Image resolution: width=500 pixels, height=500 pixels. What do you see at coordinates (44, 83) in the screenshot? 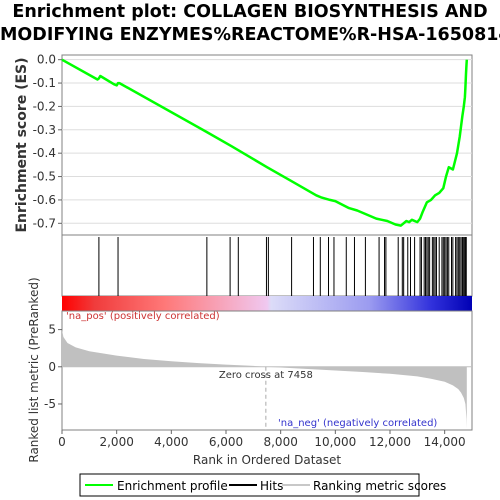
I see `es-ytick-label: -0.1` at bounding box center [44, 83].